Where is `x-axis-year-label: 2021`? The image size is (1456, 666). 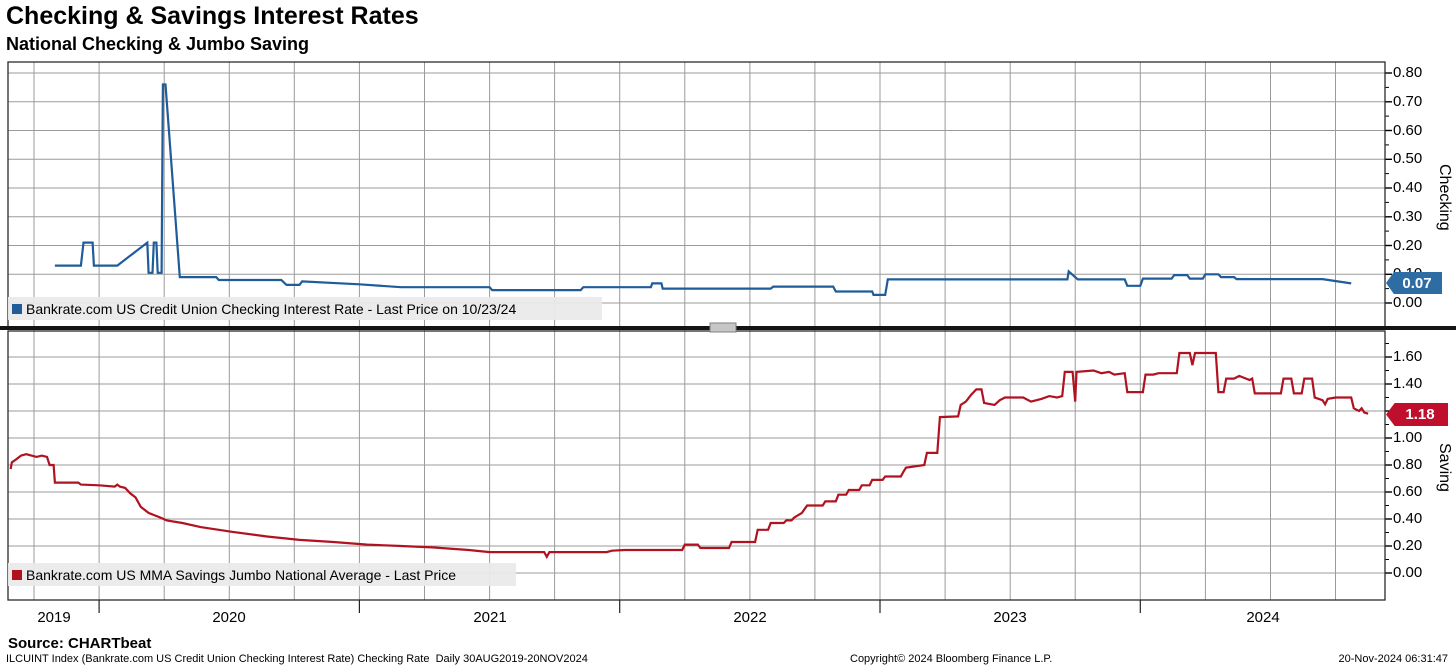 x-axis-year-label: 2021 is located at coordinates (490, 617).